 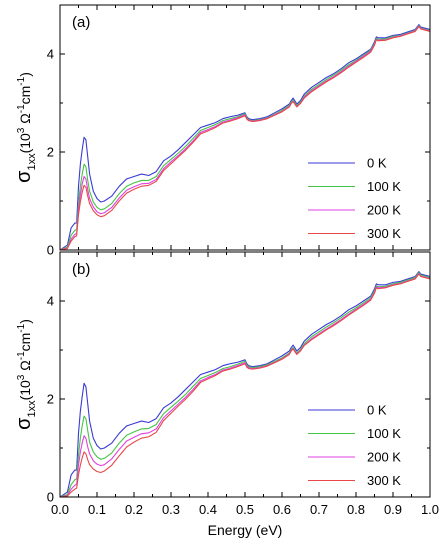 I want to click on x-tick-label: 0.3, so click(x=171, y=509).